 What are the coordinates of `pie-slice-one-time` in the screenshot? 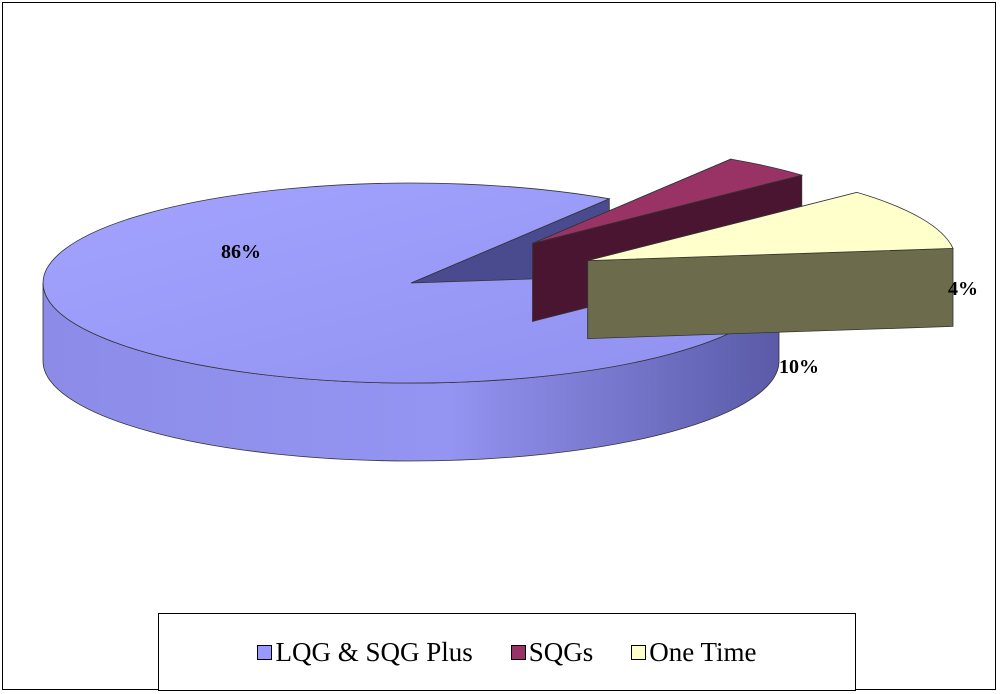 It's located at (770, 265).